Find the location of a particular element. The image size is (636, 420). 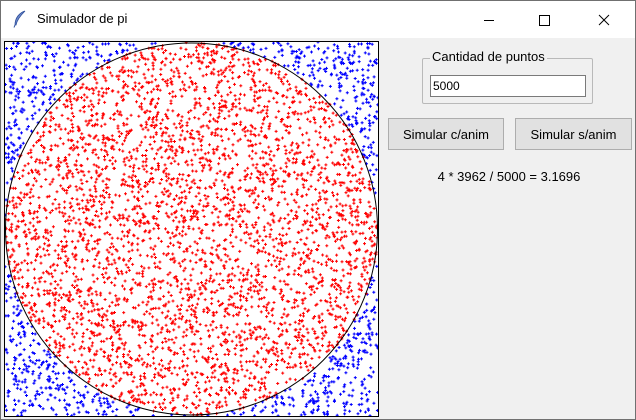

feather-icon is located at coordinates (20, 19).